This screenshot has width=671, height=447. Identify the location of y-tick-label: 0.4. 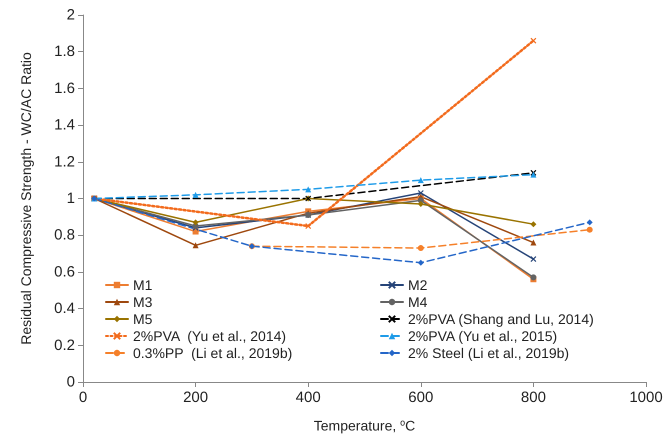
(64, 309).